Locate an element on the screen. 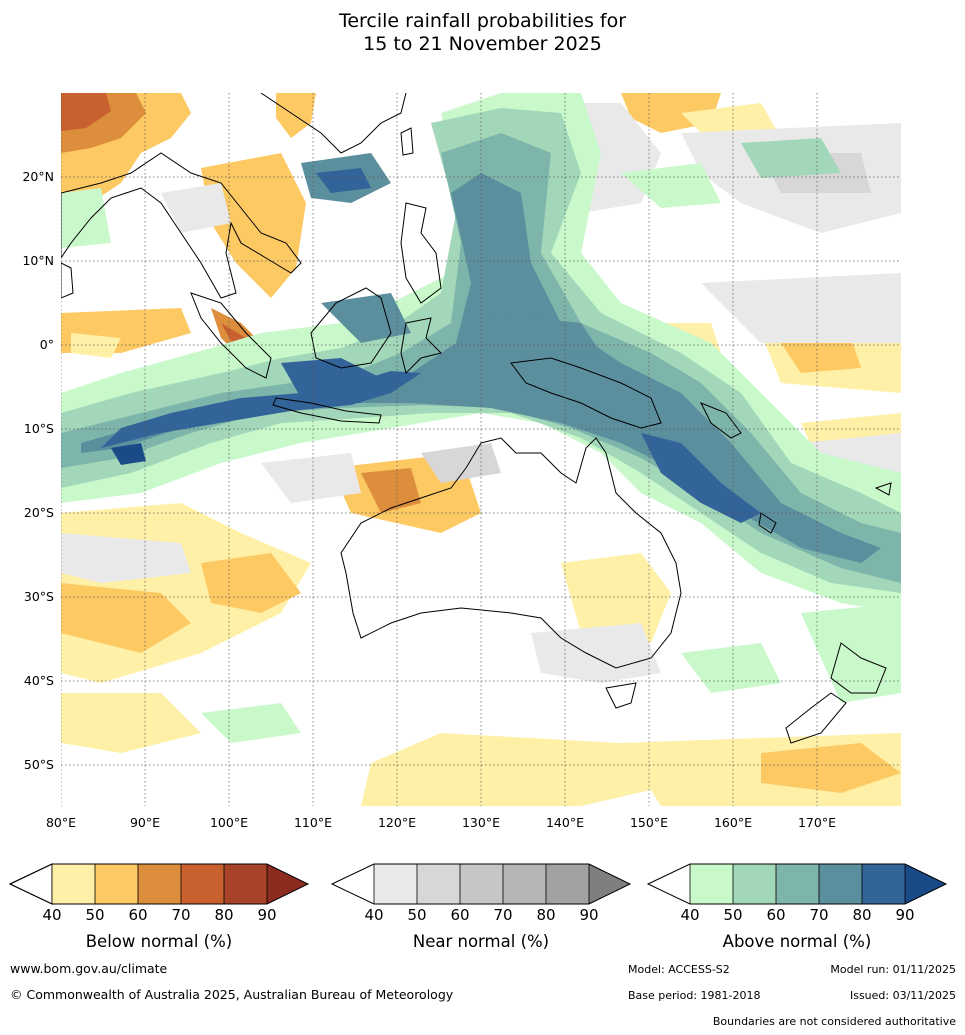  china-coast-outline is located at coordinates (333, 123).